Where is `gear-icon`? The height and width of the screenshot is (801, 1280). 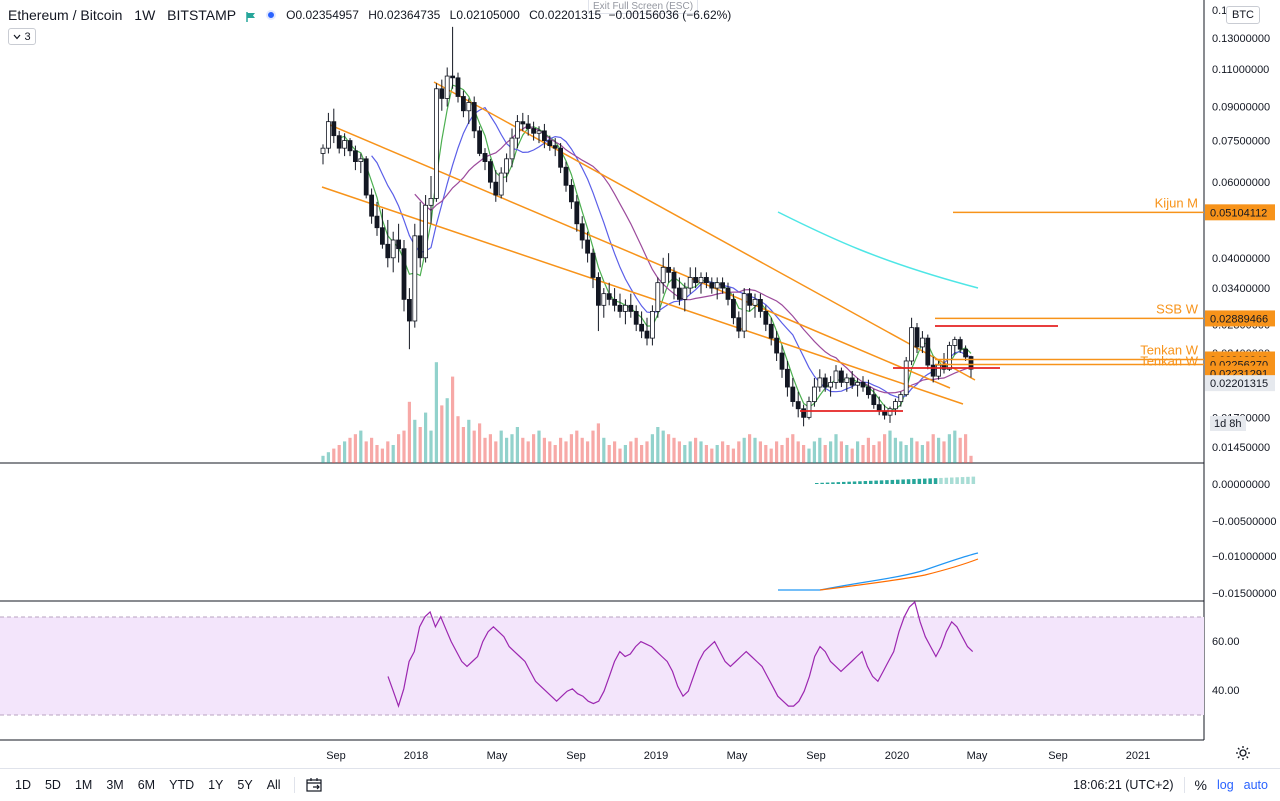 gear-icon is located at coordinates (1243, 753).